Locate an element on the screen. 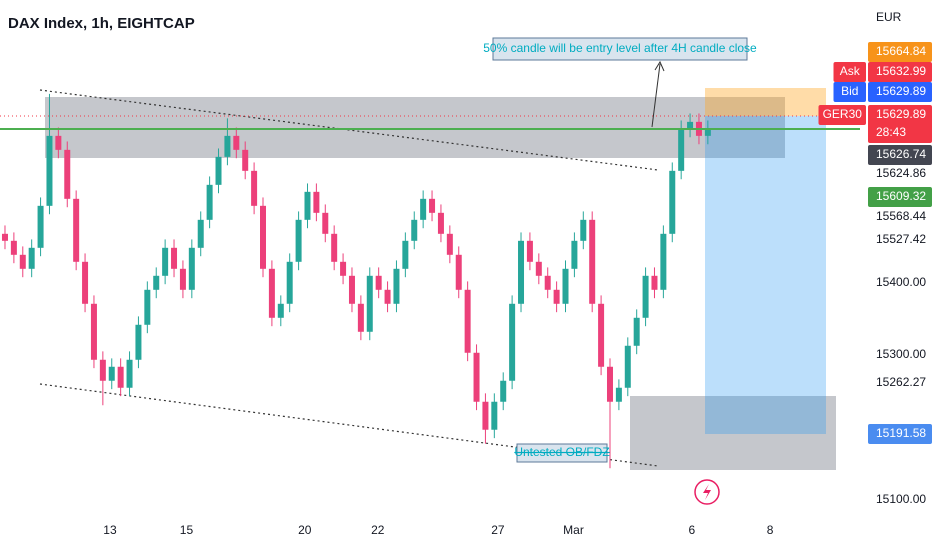 The image size is (932, 550). x-tick-label: Mar is located at coordinates (573, 530).